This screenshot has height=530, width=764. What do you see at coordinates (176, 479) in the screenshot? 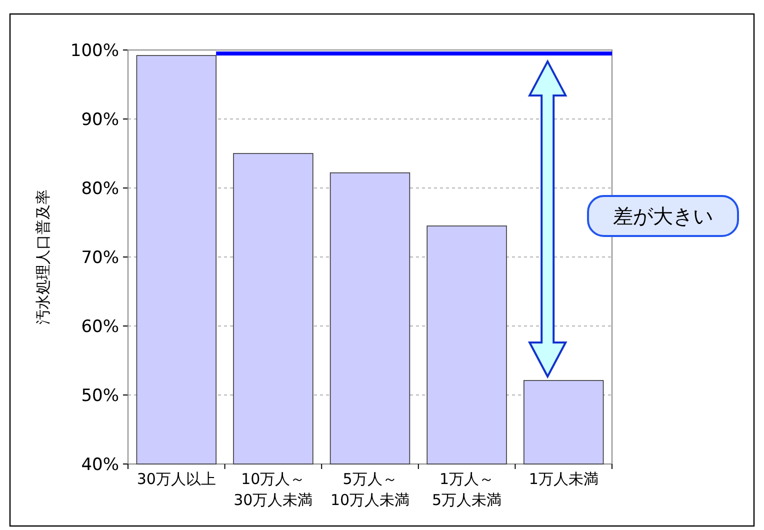
I see `x-tick-label: 30万人以上` at bounding box center [176, 479].